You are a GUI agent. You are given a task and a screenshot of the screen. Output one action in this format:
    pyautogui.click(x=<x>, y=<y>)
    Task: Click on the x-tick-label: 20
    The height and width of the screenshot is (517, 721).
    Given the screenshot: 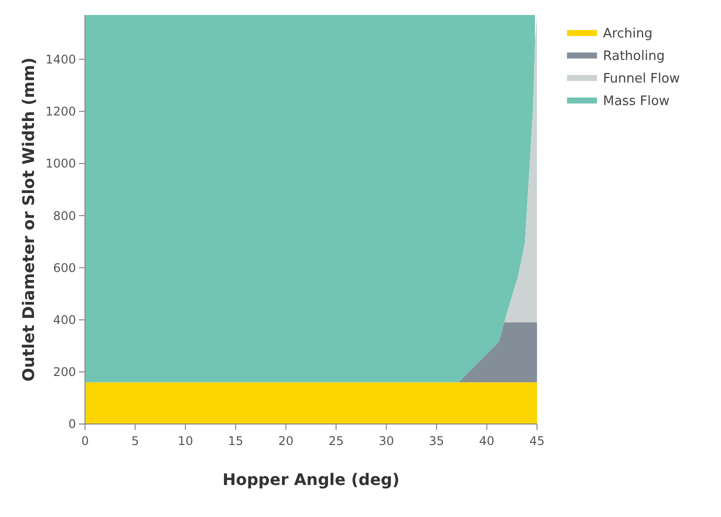 What is the action you would take?
    pyautogui.click(x=286, y=441)
    